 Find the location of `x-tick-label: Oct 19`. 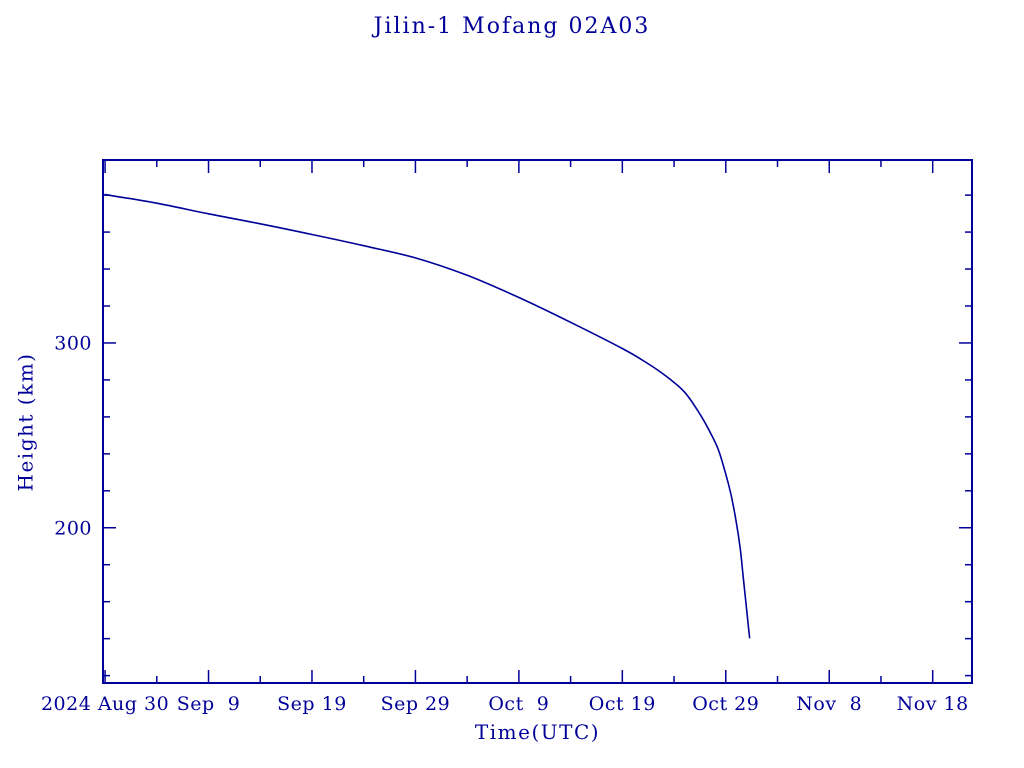

x-tick-label: Oct 19 is located at coordinates (622, 704).